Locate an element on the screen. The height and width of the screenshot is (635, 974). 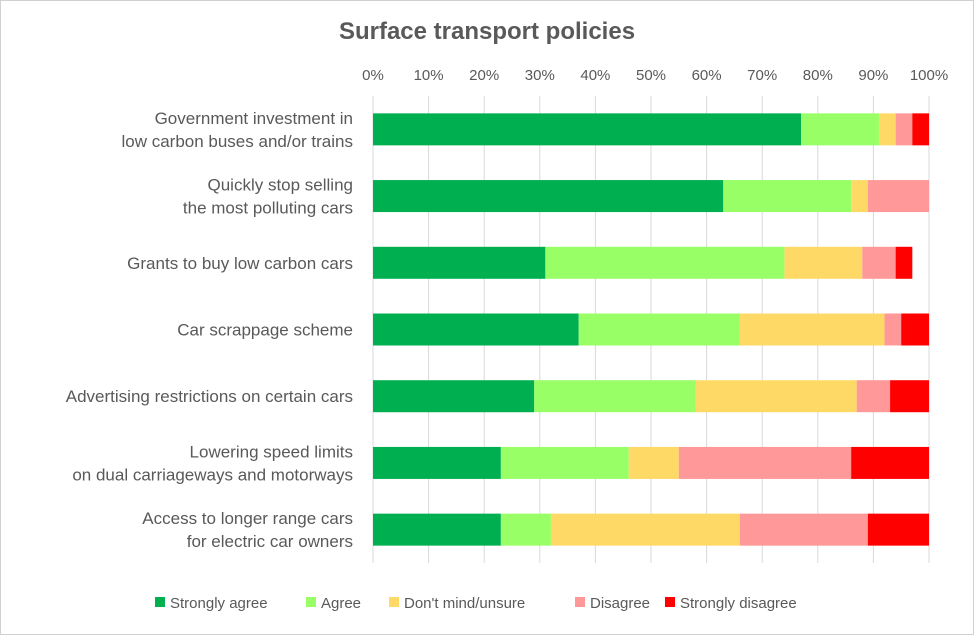
category-label: Lowering speed limits is located at coordinates (271, 451).